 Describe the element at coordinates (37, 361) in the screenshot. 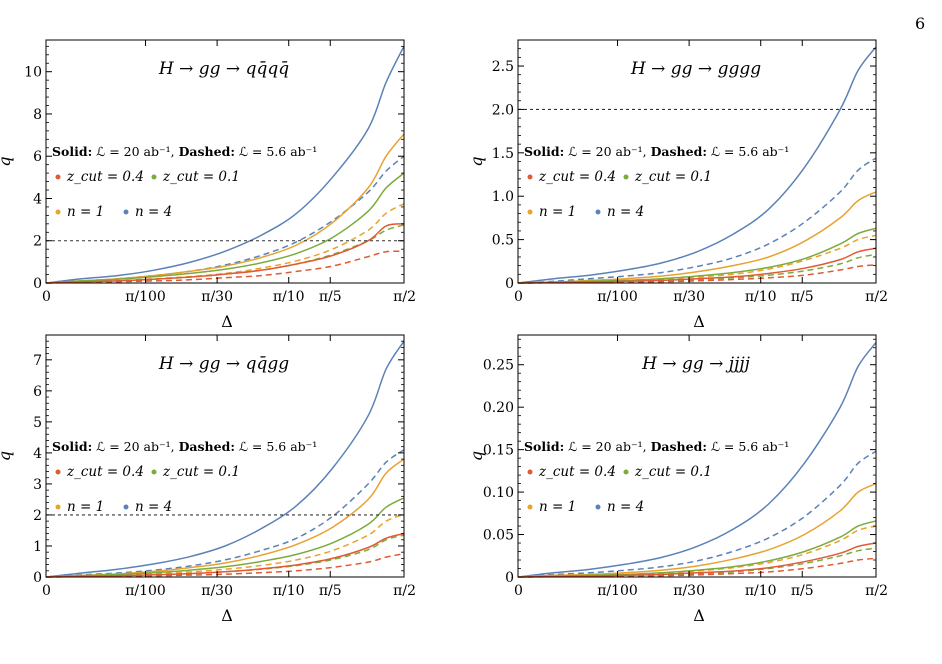

I see `y-tick-label: 7` at that location.